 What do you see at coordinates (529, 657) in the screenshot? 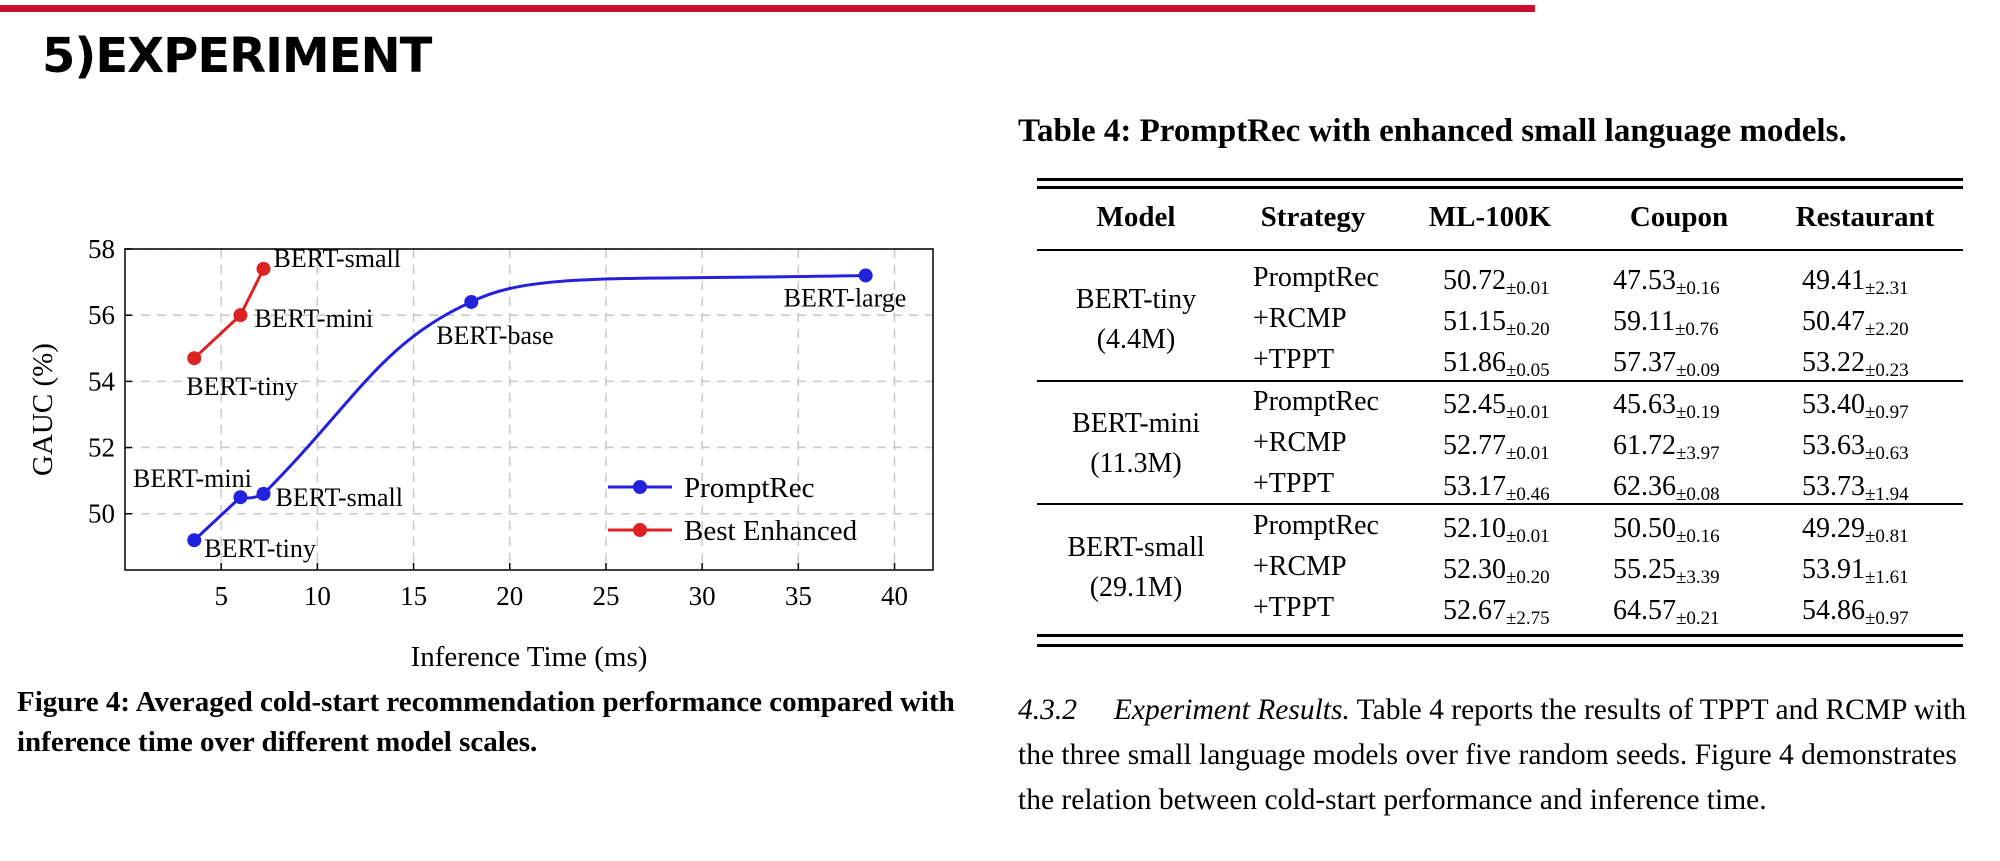
I see `x-axis-label: Inference Time (ms)` at bounding box center [529, 657].